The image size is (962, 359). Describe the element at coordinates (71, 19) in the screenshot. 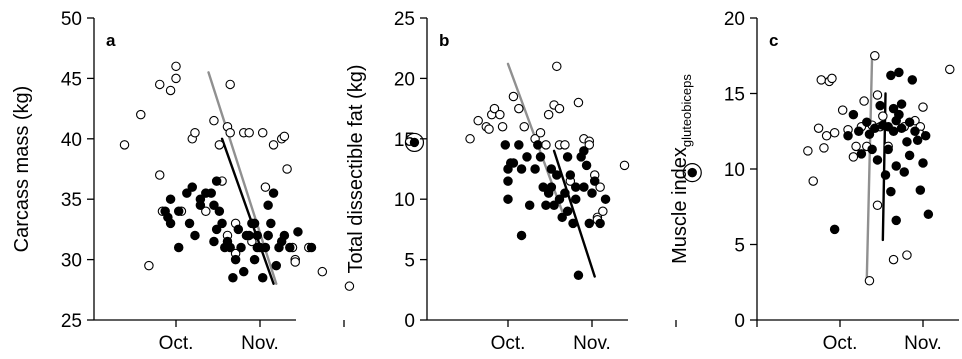

I see `panel-a-y-tick-label: 50` at that location.